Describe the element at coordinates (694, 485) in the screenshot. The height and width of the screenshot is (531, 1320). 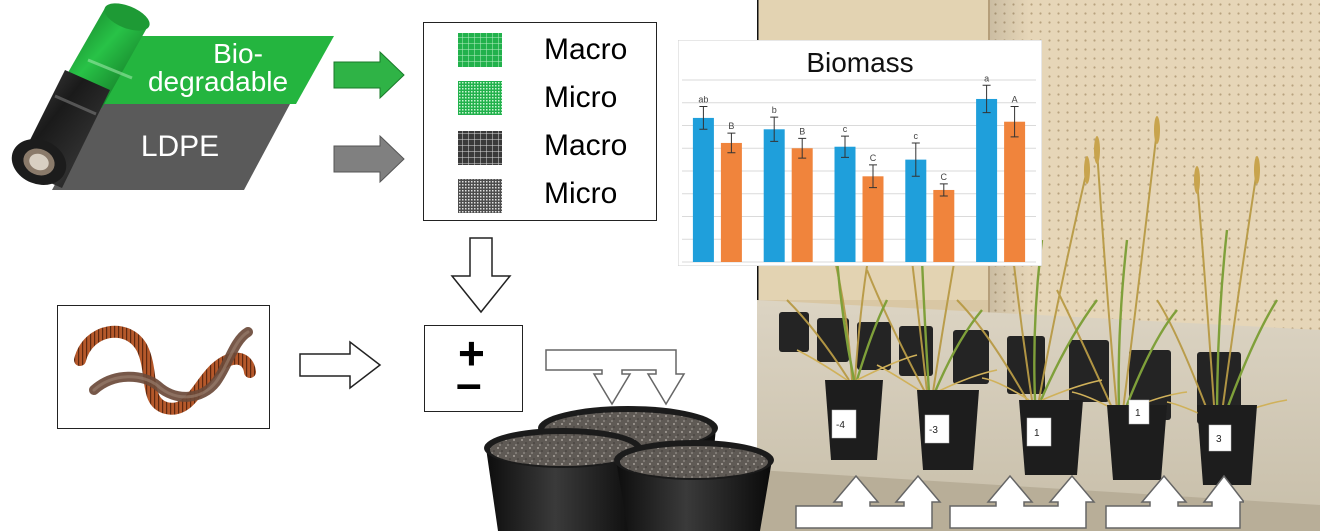
I see `soil-pot-right-icon` at that location.